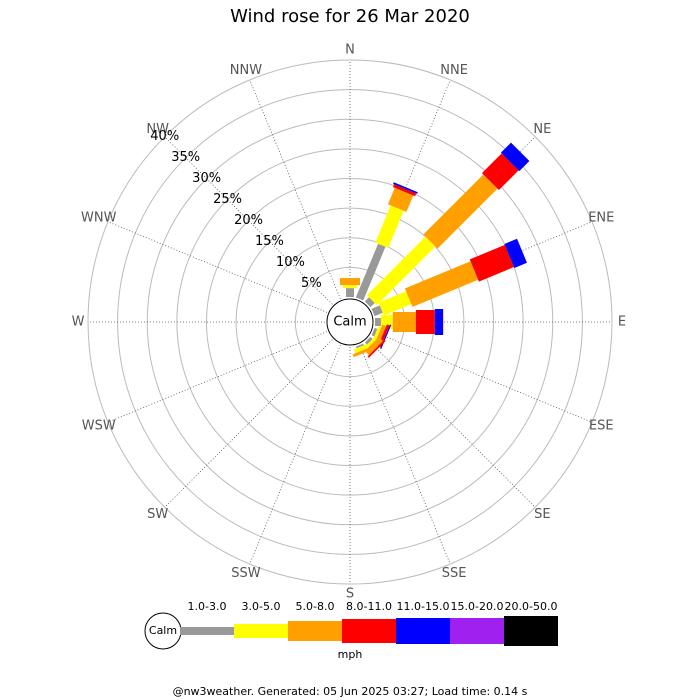 The height and width of the screenshot is (700, 700). What do you see at coordinates (157, 129) in the screenshot?
I see `direction-label: NW` at bounding box center [157, 129].